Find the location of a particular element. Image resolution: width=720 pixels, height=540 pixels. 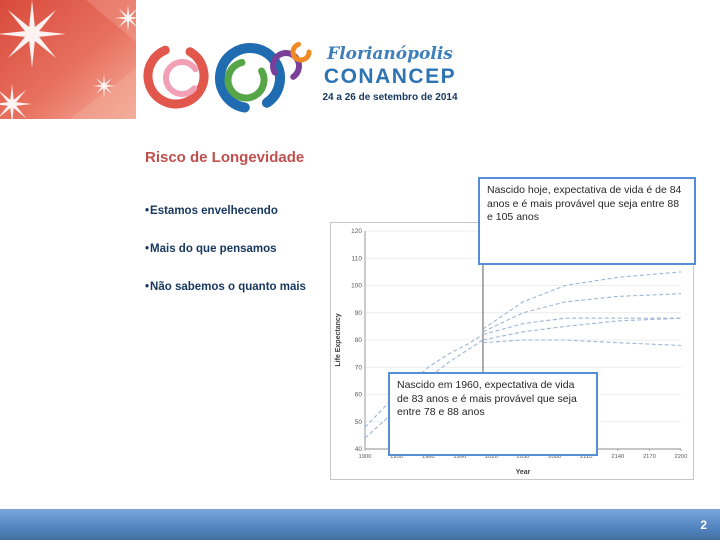

logo-city-text: Florianópolis is located at coordinates (390, 54).